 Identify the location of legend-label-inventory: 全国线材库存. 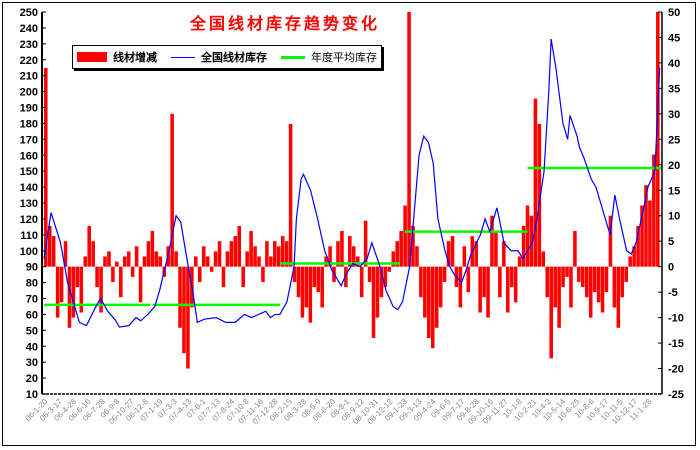
(234, 57).